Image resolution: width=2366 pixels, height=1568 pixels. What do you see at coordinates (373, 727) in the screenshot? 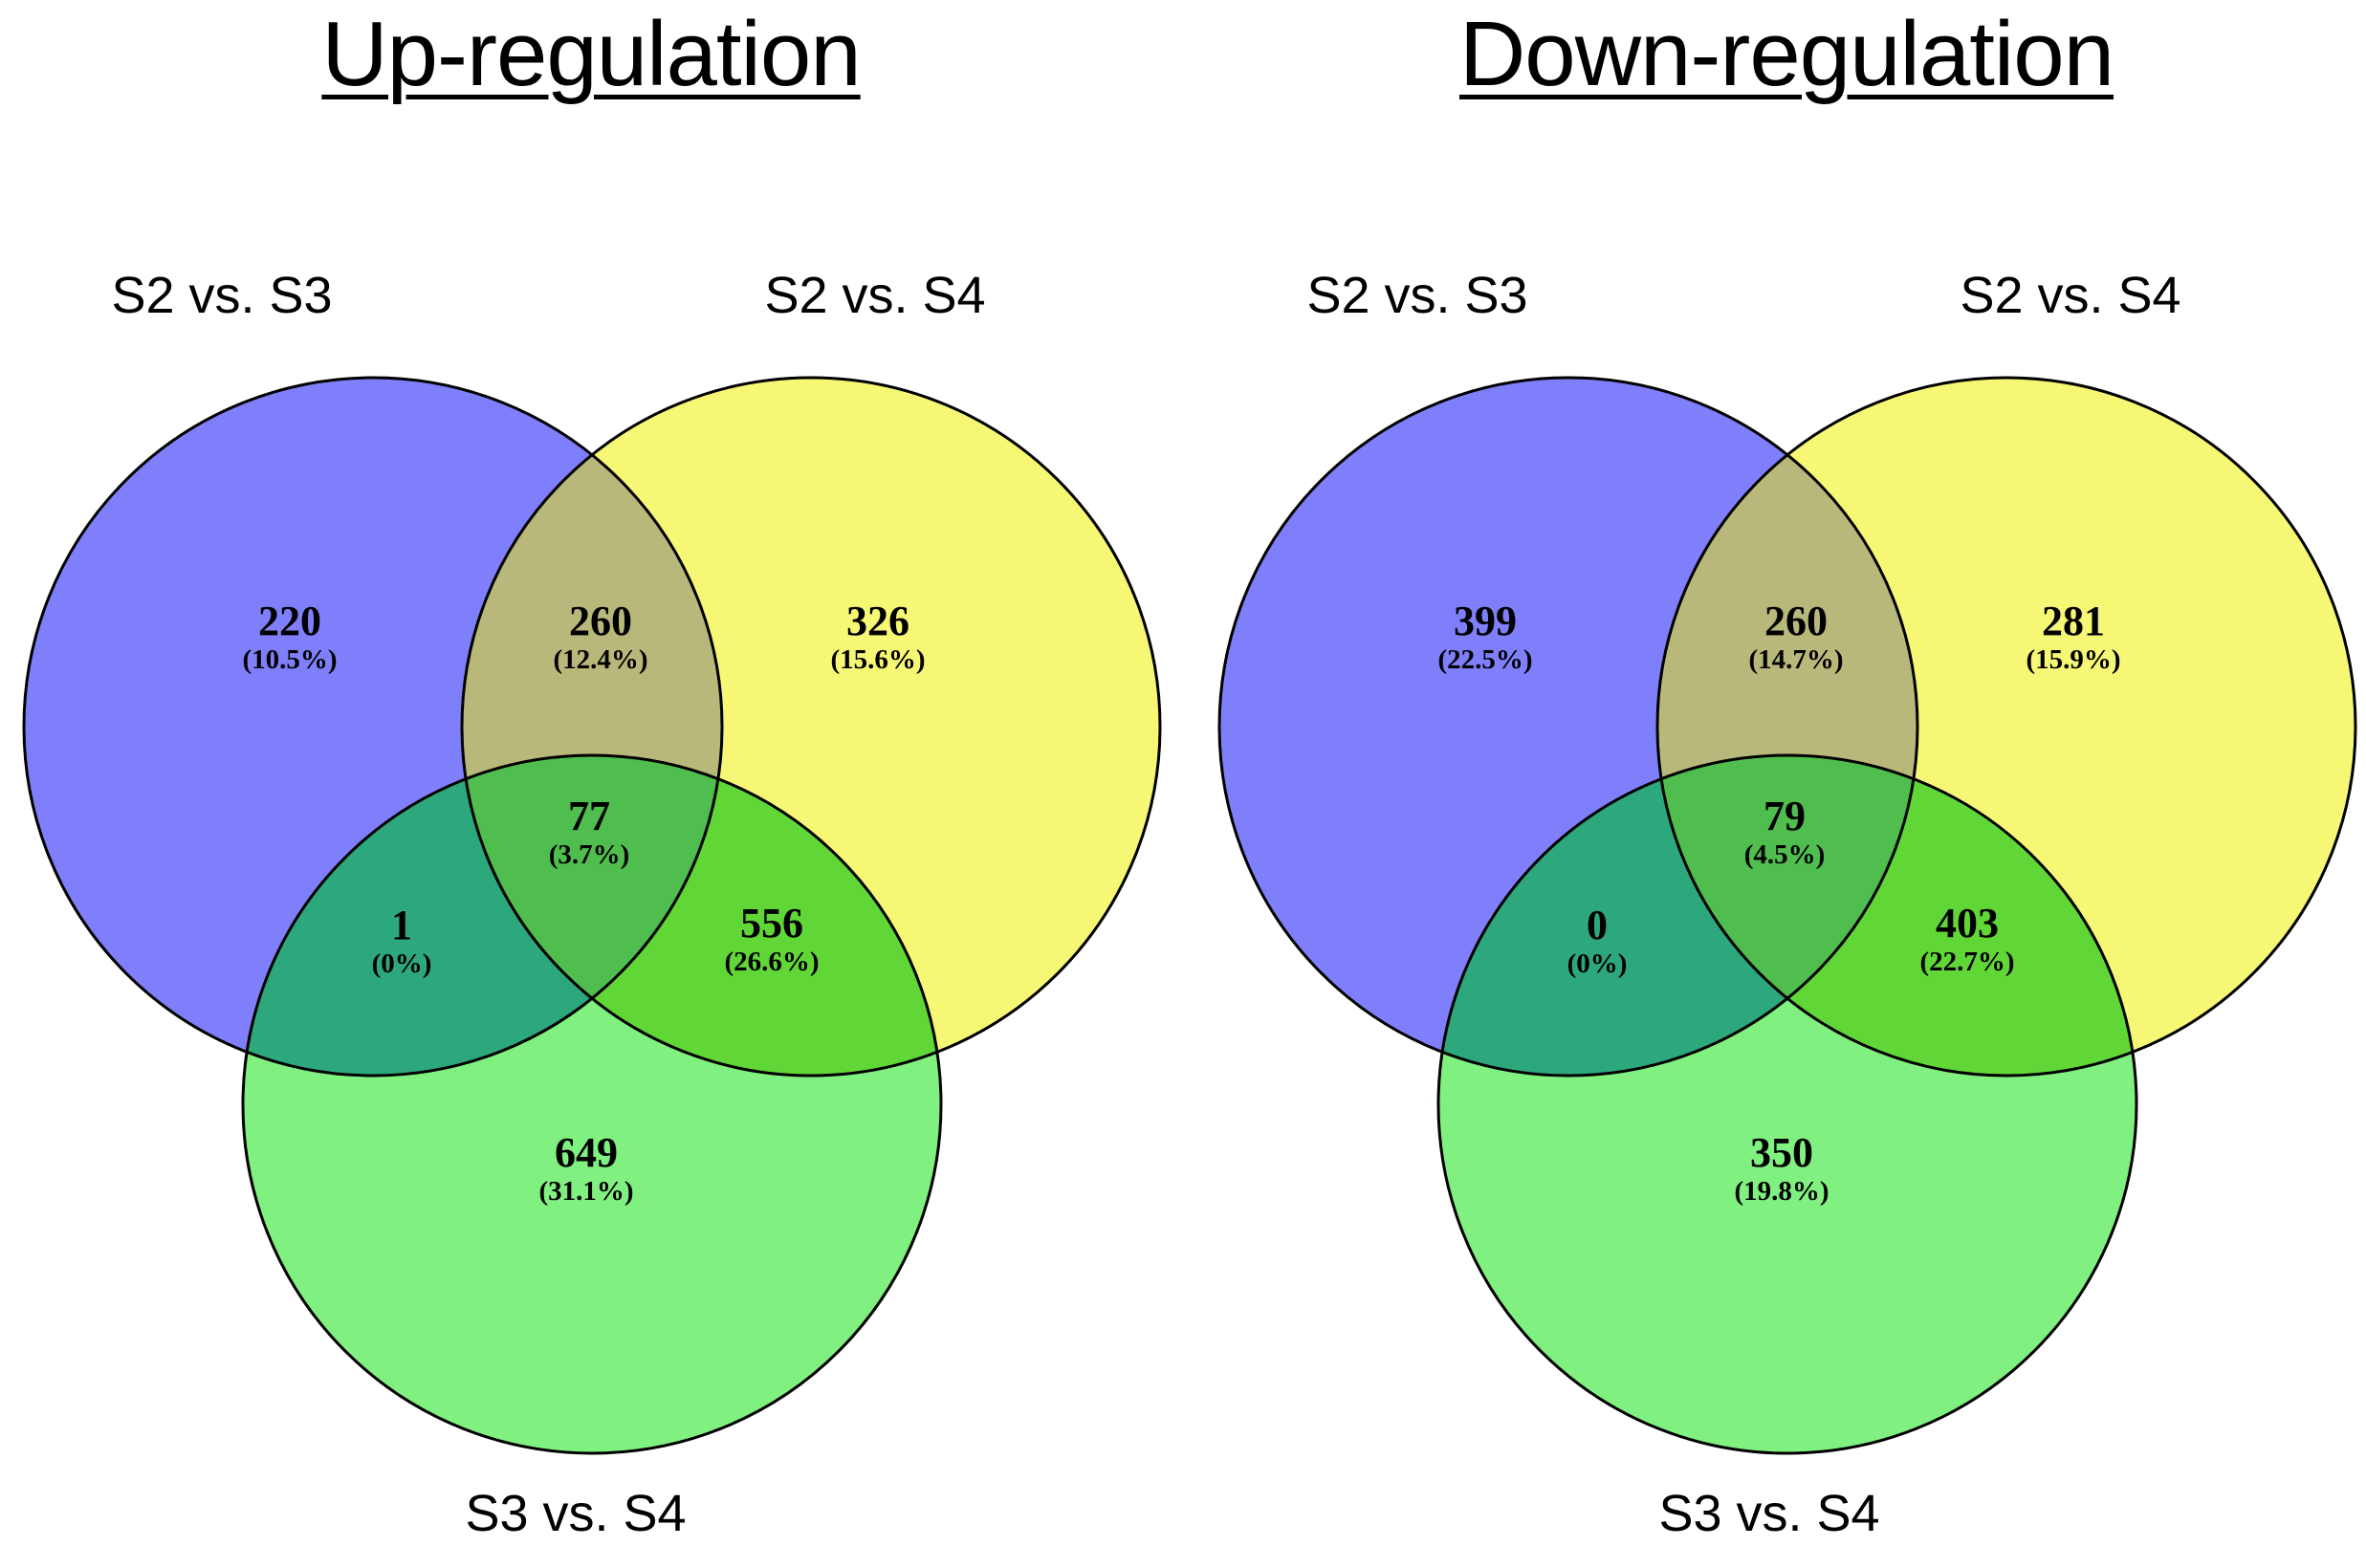
I see `left-circle-blue-outline` at bounding box center [373, 727].